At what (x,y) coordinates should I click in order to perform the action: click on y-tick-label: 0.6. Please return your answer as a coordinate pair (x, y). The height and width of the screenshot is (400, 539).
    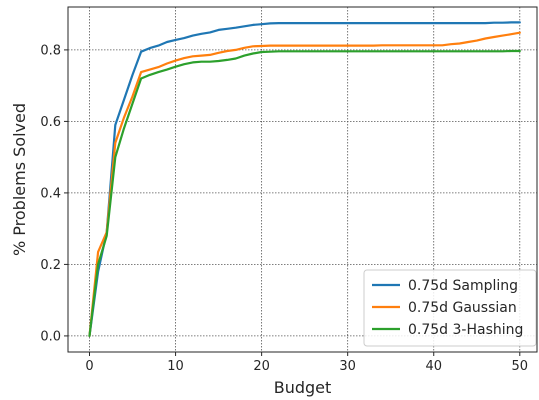
    Looking at the image, I should click on (50, 122).